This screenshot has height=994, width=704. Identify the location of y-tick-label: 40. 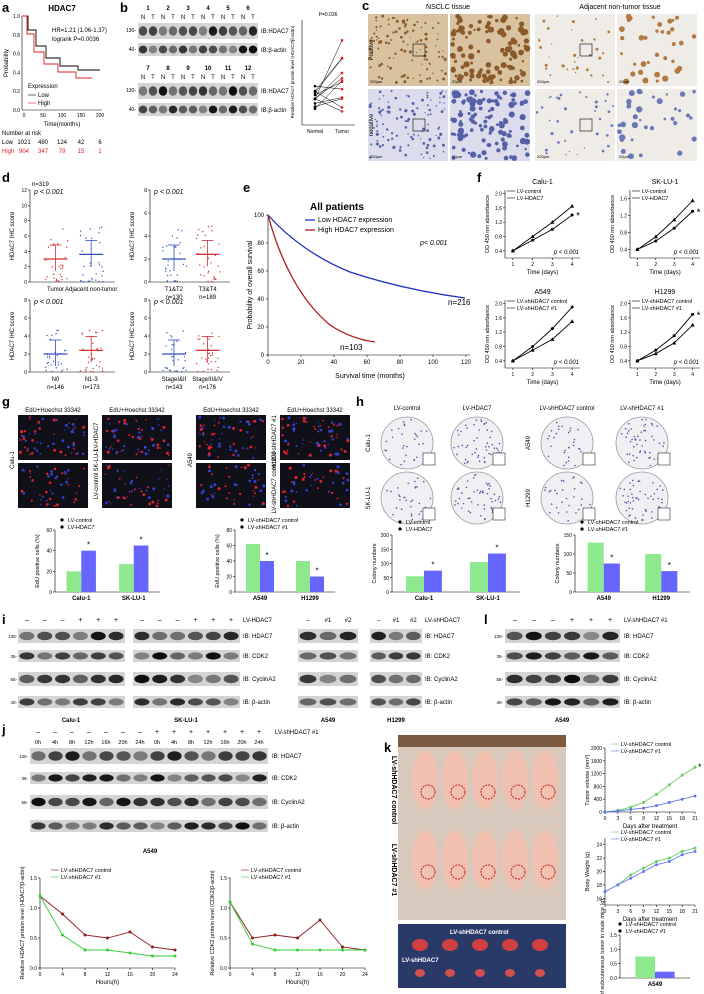
(229, 562).